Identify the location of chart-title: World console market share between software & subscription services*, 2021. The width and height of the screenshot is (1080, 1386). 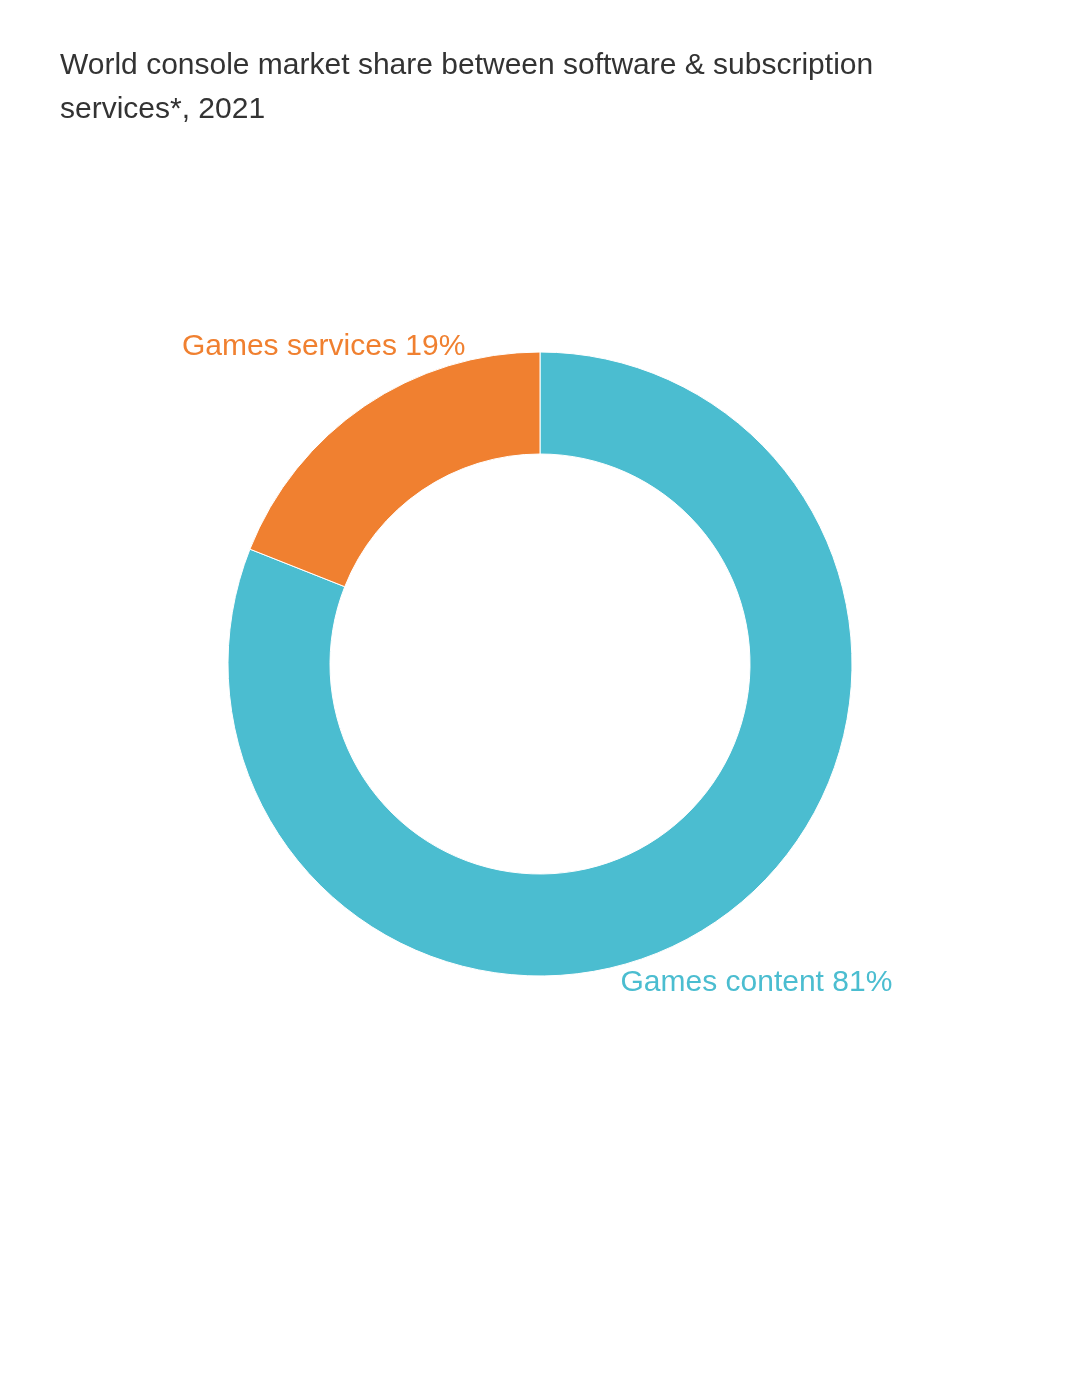
(467, 85).